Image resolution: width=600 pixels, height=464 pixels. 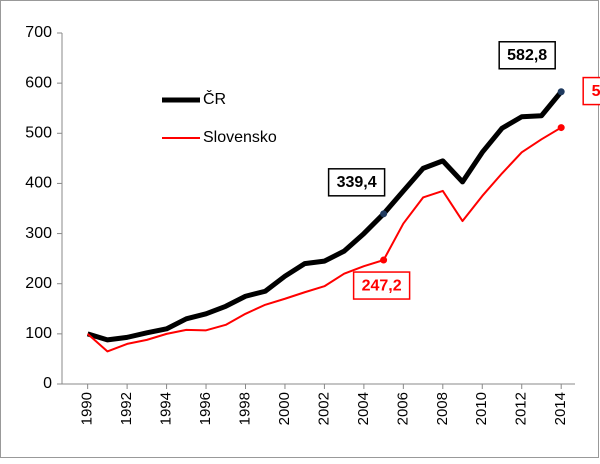 I want to click on x-tick-label: 1996, so click(x=205, y=408).